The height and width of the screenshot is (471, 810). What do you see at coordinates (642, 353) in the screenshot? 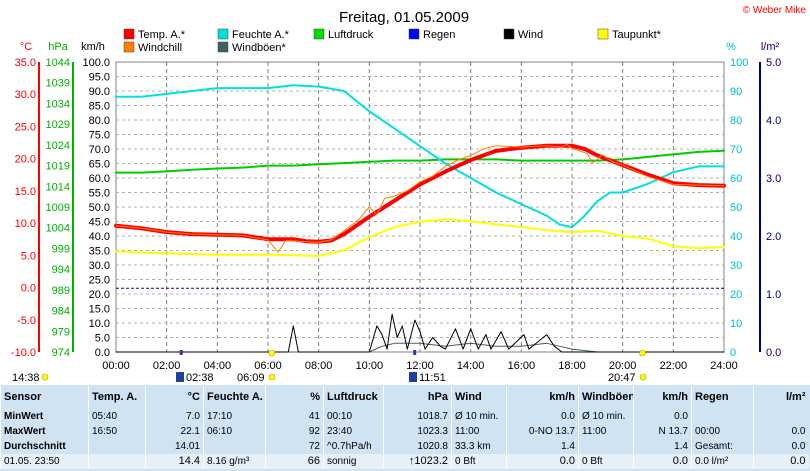
I see `sunset-icon` at bounding box center [642, 353].